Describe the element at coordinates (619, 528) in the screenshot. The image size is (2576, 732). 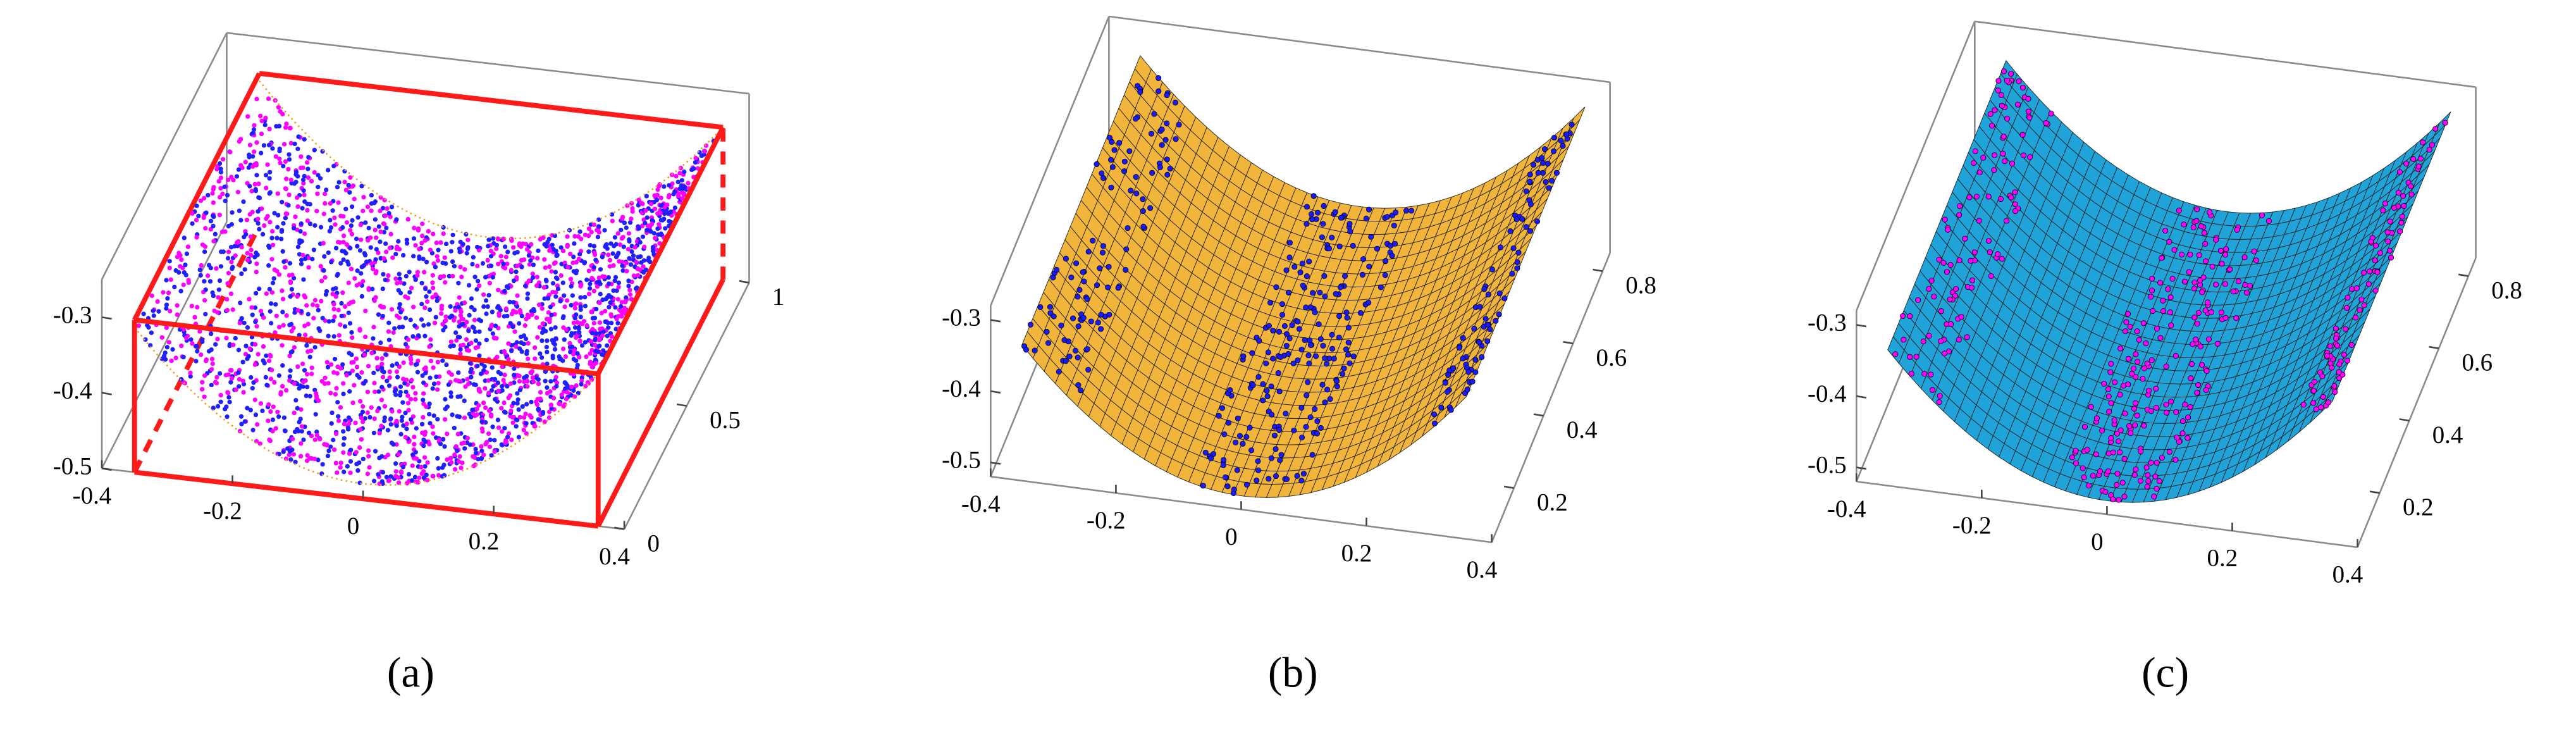
I see `y-tick` at that location.